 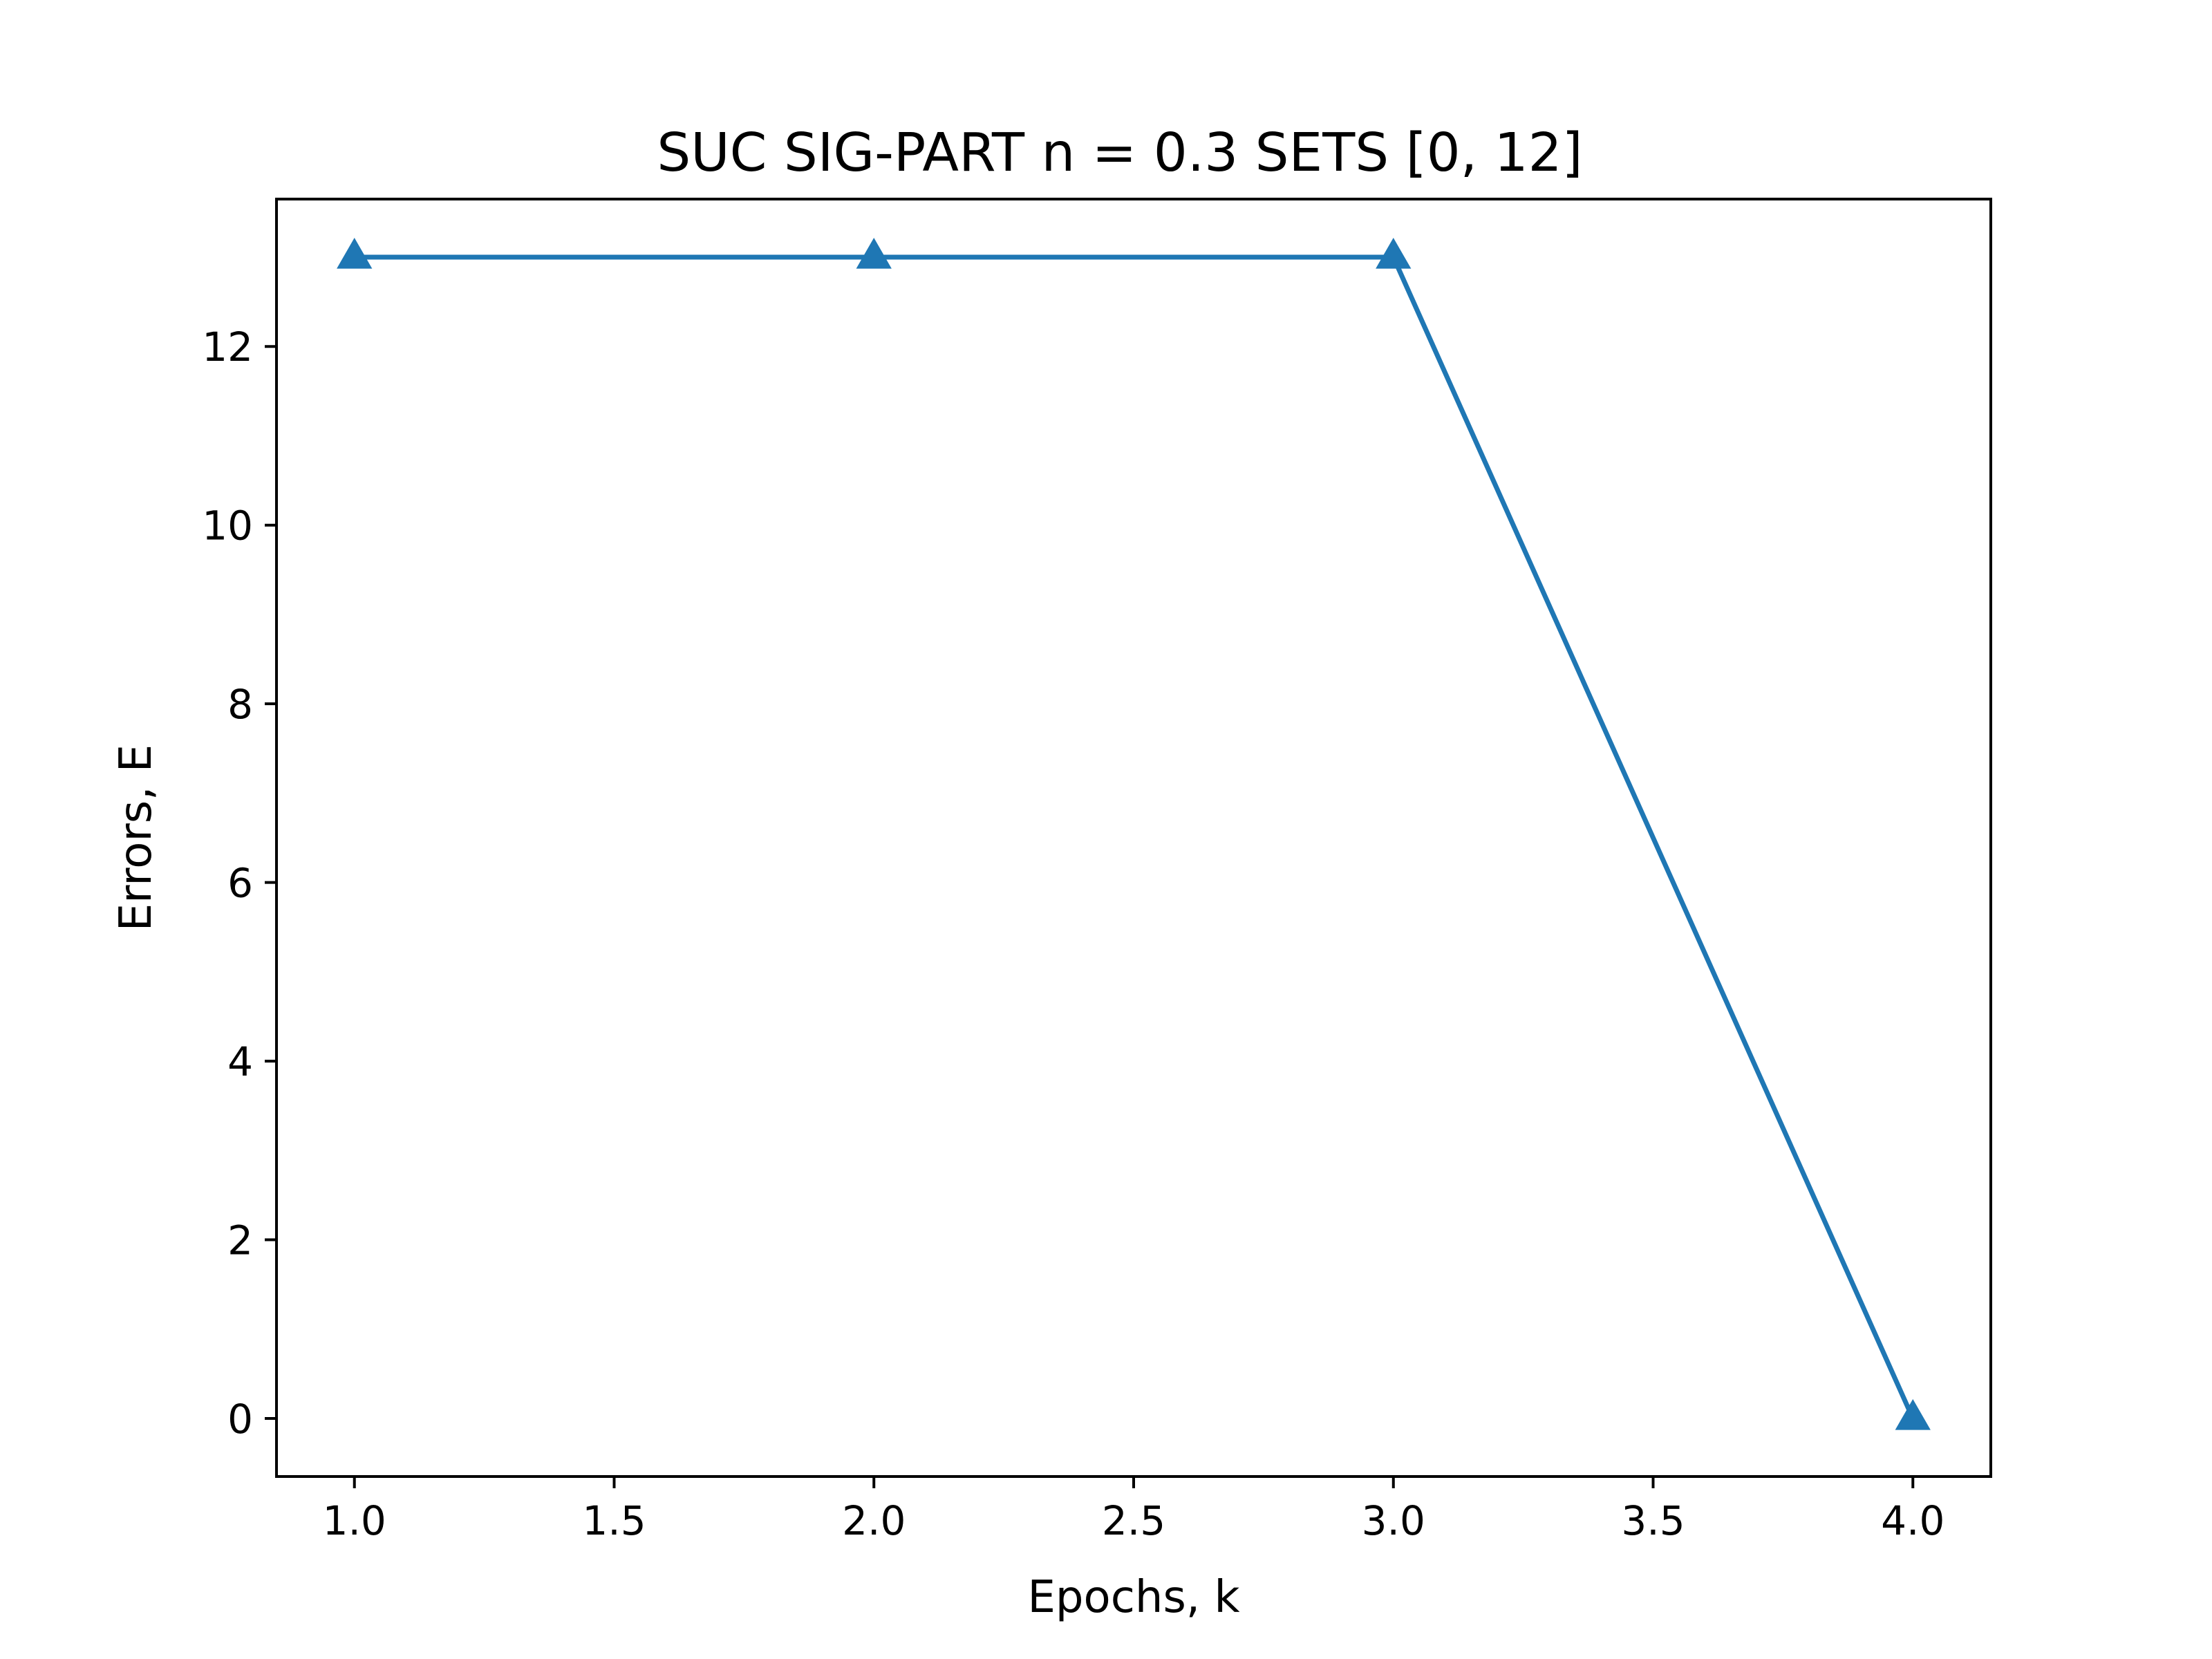 I want to click on y-tick-label: 12, so click(x=228, y=347).